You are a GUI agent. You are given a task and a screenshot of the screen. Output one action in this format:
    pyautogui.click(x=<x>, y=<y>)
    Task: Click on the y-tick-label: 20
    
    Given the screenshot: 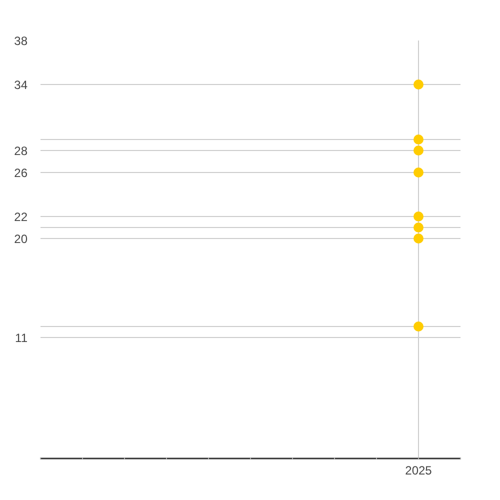 What is the action you would take?
    pyautogui.click(x=21, y=239)
    